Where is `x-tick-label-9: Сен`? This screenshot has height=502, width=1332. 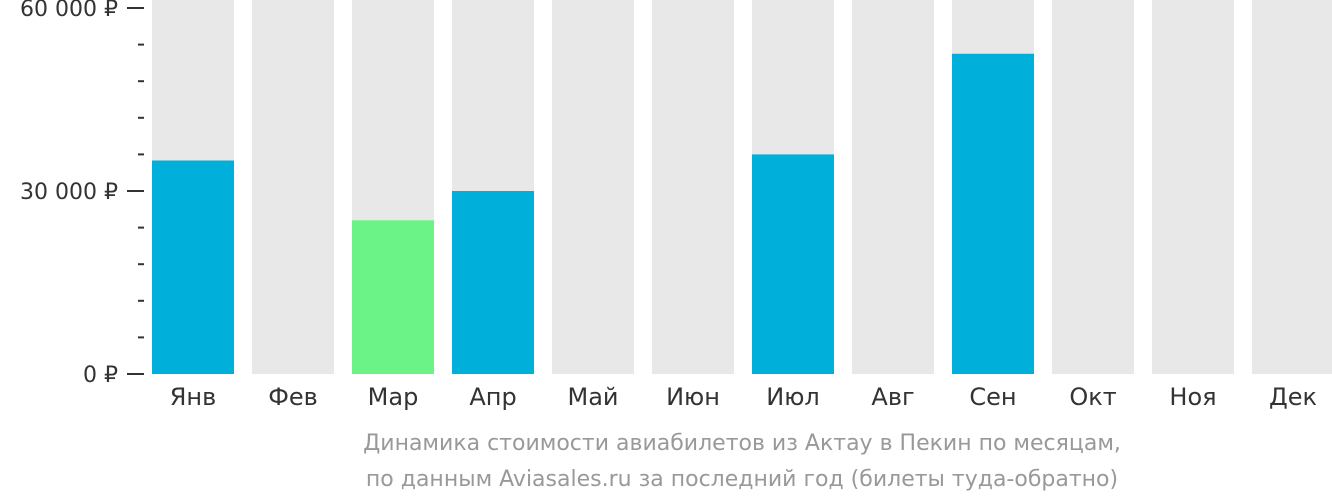
x-tick-label-9: Сен is located at coordinates (992, 397).